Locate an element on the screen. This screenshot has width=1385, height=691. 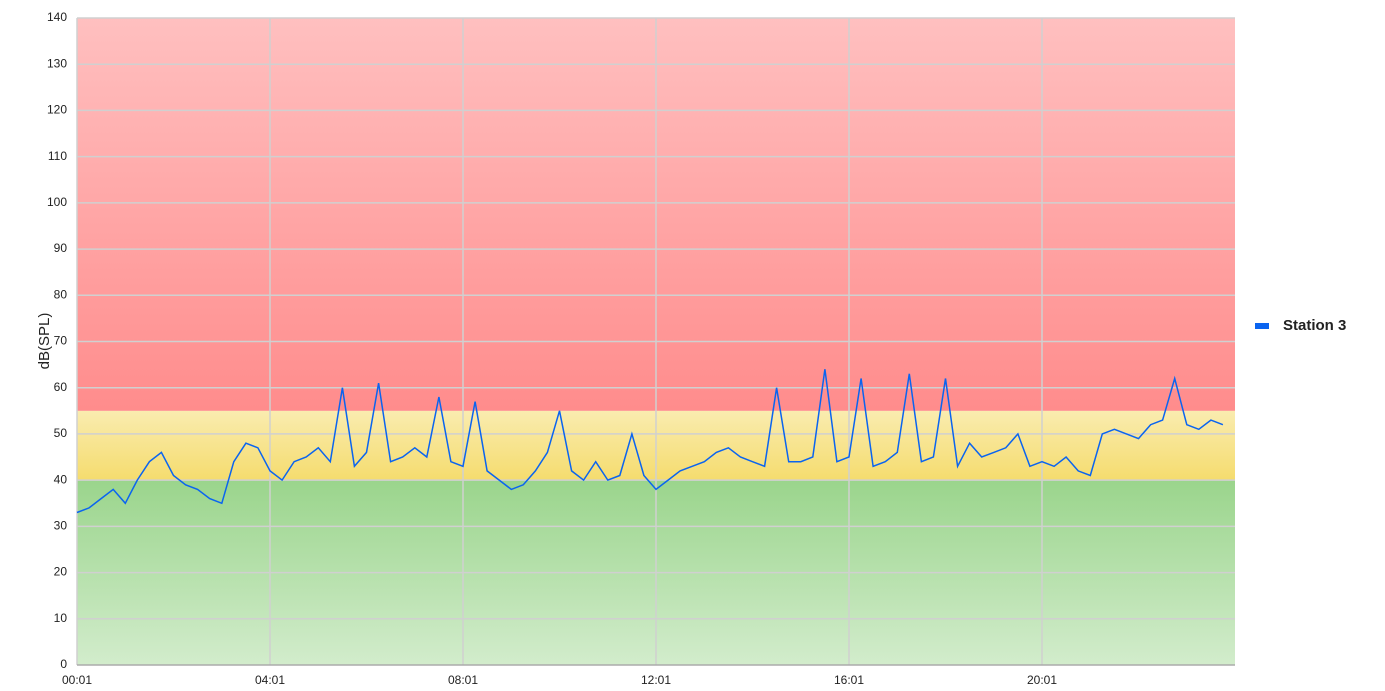
y-axis-label: dB(SPL) is located at coordinates (44, 341).